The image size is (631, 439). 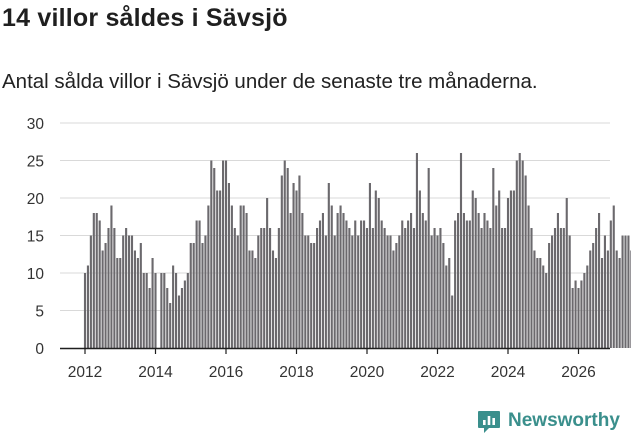 What do you see at coordinates (296, 372) in the screenshot?
I see `x-tick-label: 2018` at bounding box center [296, 372].